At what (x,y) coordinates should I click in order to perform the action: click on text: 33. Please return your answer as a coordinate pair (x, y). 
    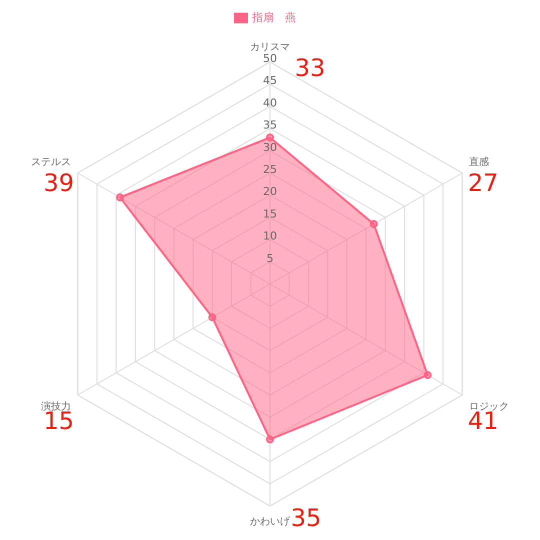
    Looking at the image, I should click on (310, 68).